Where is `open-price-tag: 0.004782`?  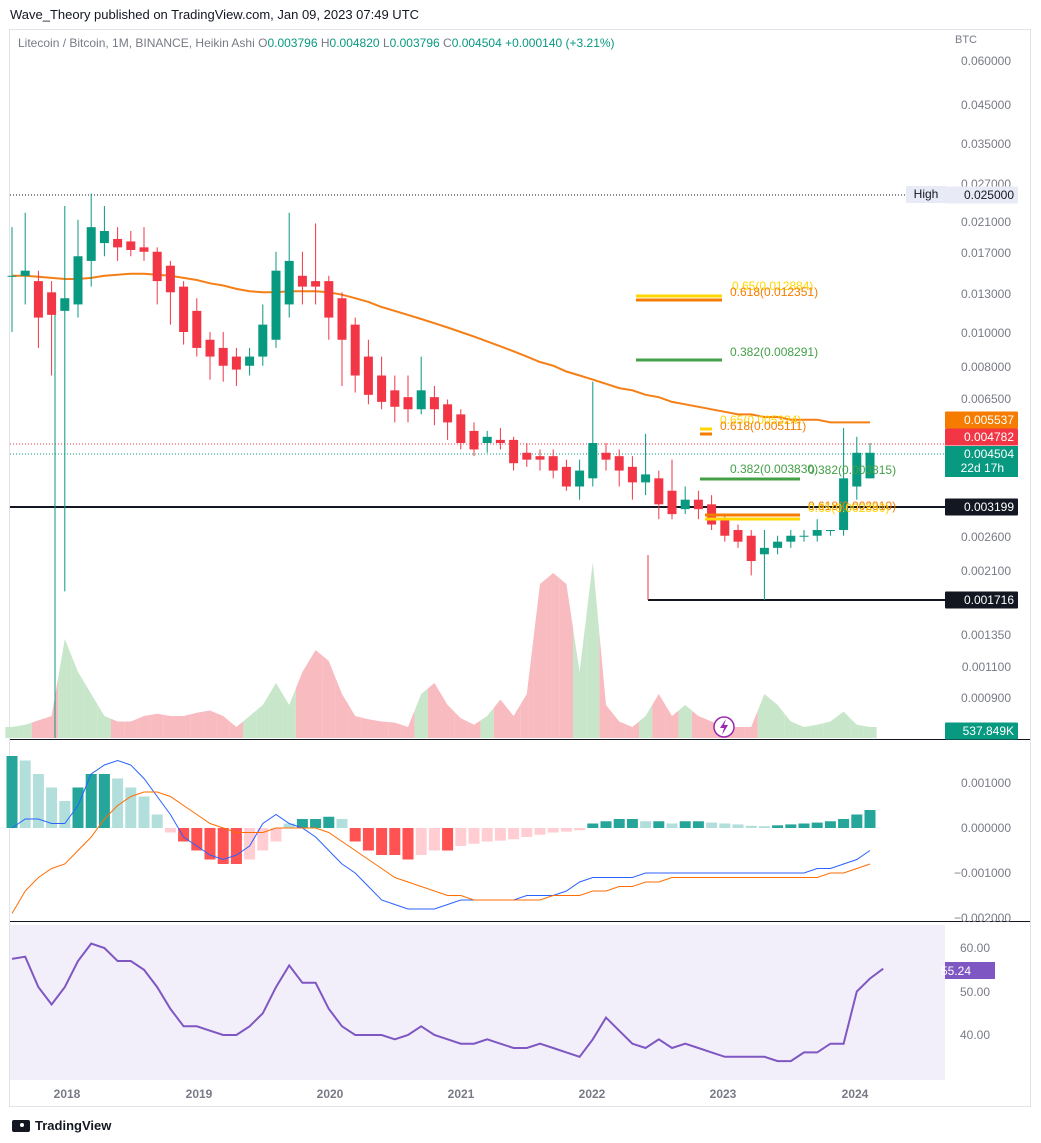
open-price-tag: 0.004782 is located at coordinates (989, 437).